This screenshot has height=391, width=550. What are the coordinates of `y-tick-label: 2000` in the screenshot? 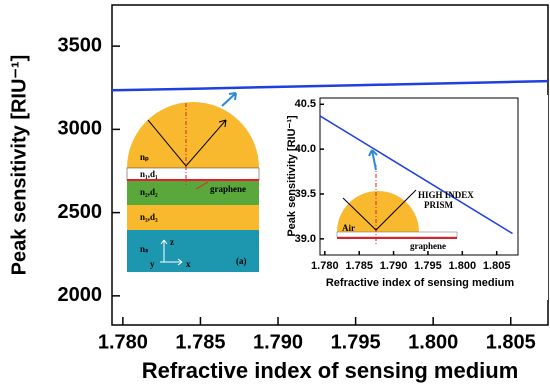 It's located at (80, 295).